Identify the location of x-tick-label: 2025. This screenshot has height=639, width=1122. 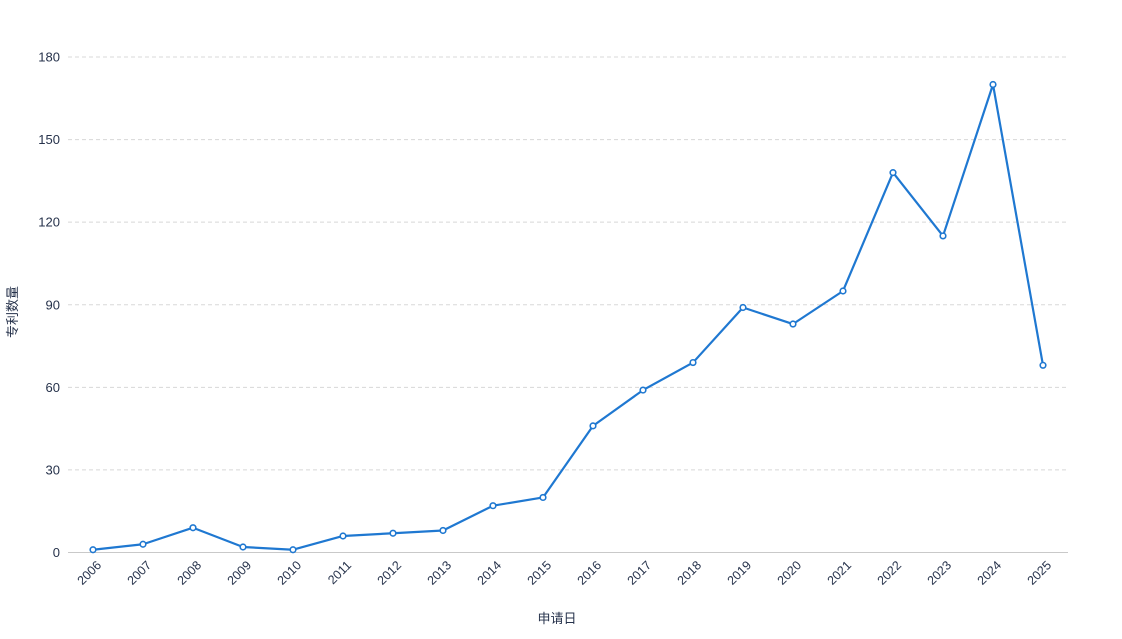
(1040, 573).